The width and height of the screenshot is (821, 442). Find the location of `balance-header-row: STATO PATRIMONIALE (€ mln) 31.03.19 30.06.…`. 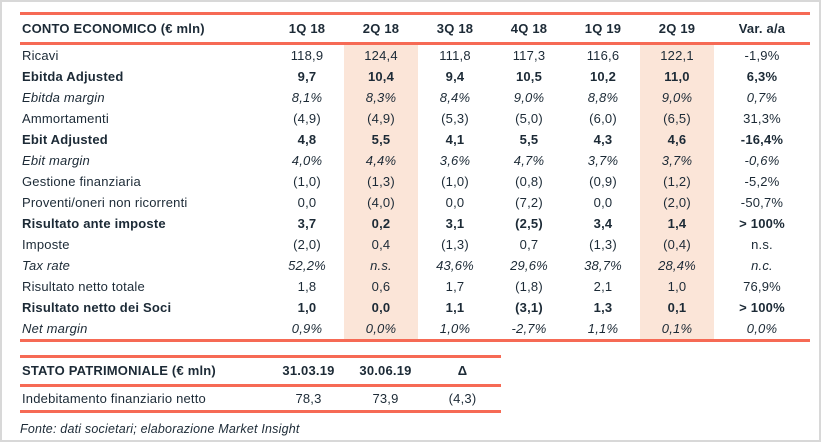

balance-header-row: STATO PATRIMONIALE (€ mln) 31.03.19 30.06.… is located at coordinates (260, 371).